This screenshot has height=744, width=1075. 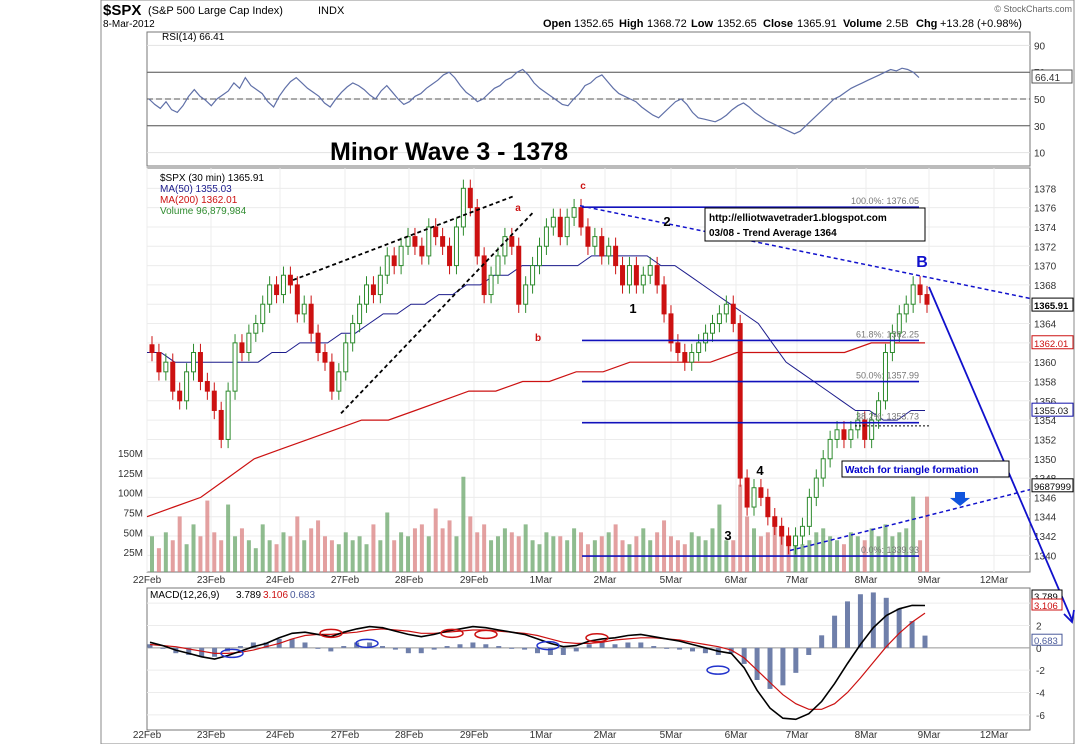 What do you see at coordinates (147, 735) in the screenshot?
I see `macd-x-axis-label: 22Feb` at bounding box center [147, 735].